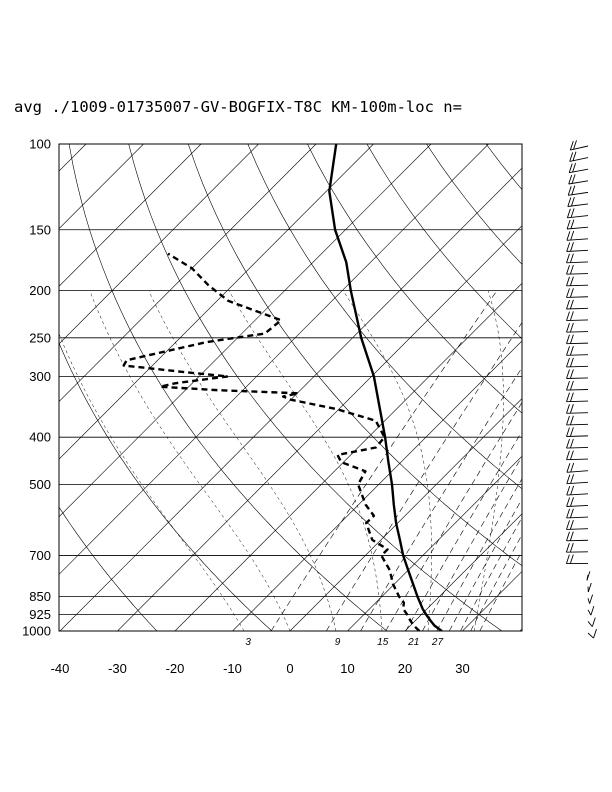 The width and height of the screenshot is (612, 792). I want to click on pressure-tick-label: 1000, so click(36, 631).